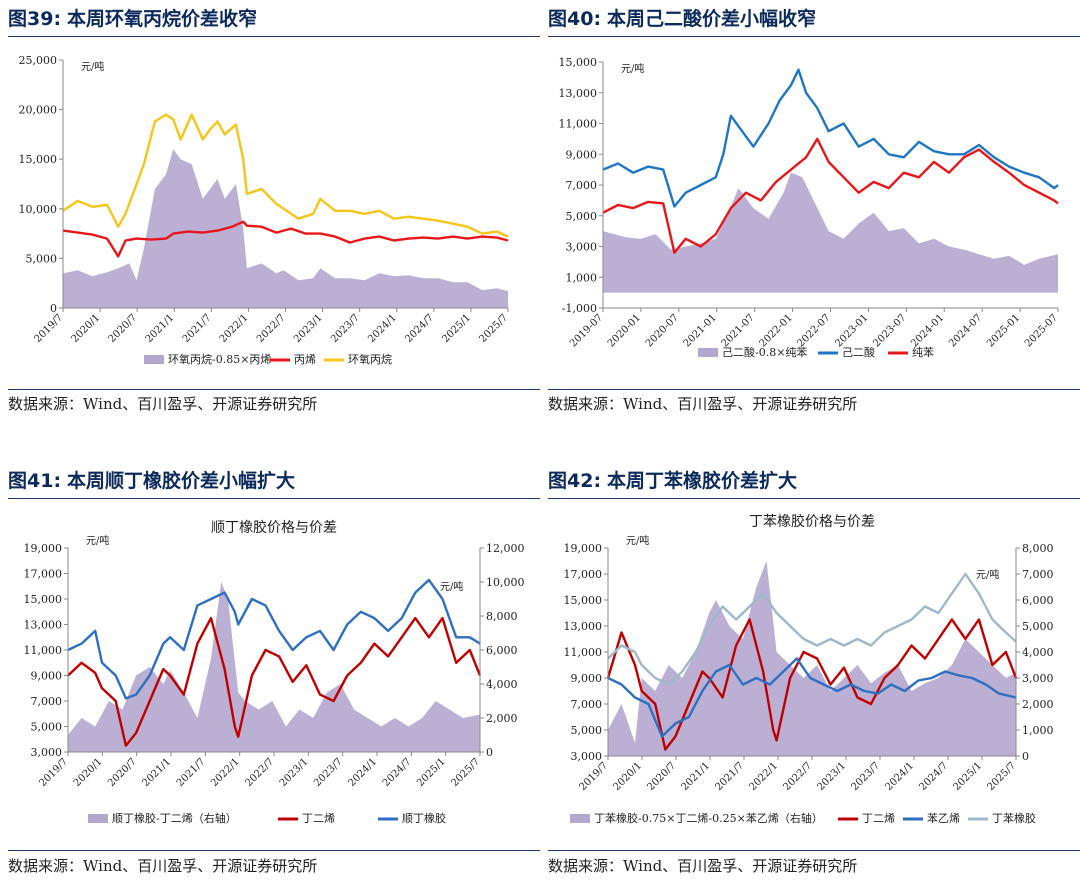 The image size is (1080, 882). I want to click on x-tick-label: 2025-07, so click(1041, 330).